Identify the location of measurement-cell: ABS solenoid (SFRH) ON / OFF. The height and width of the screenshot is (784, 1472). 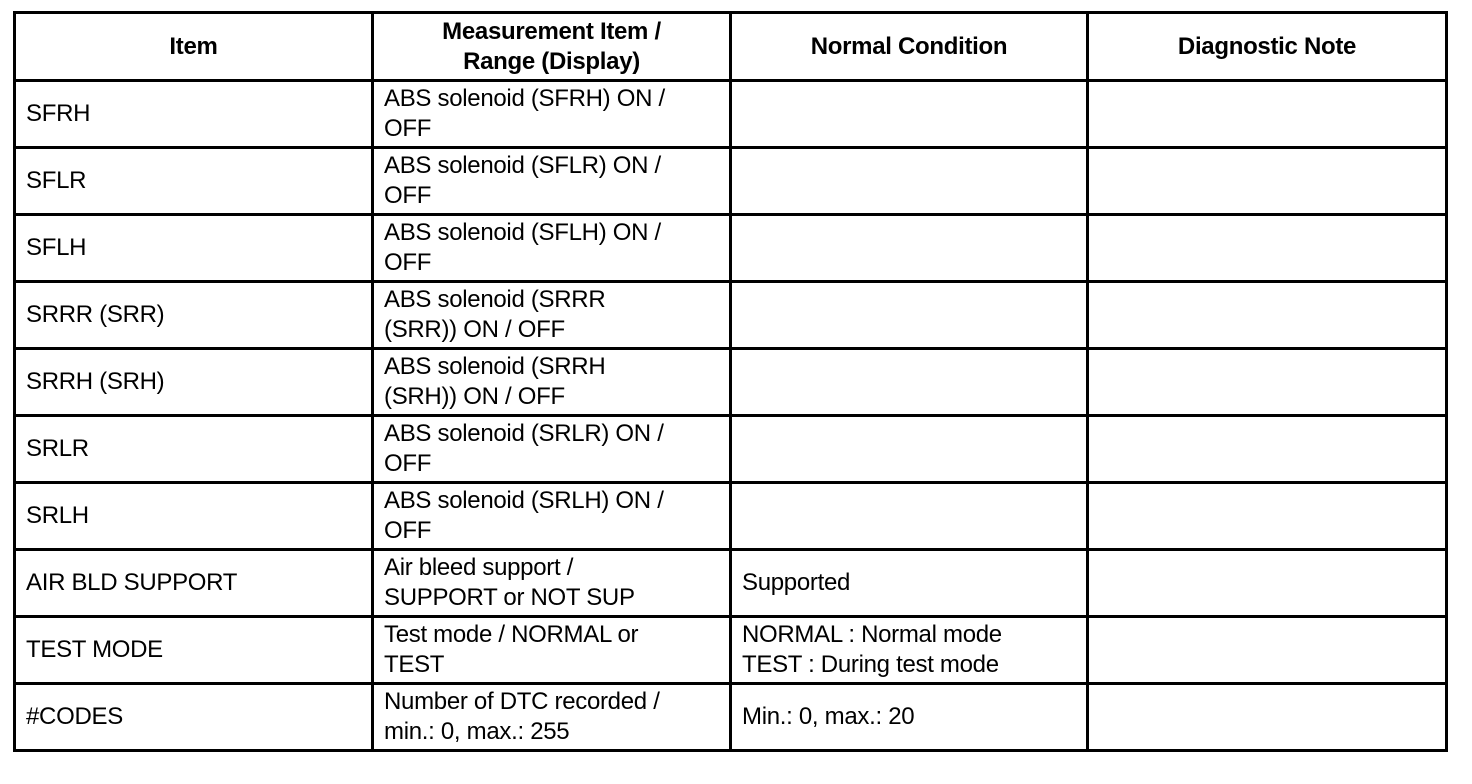
(551, 114).